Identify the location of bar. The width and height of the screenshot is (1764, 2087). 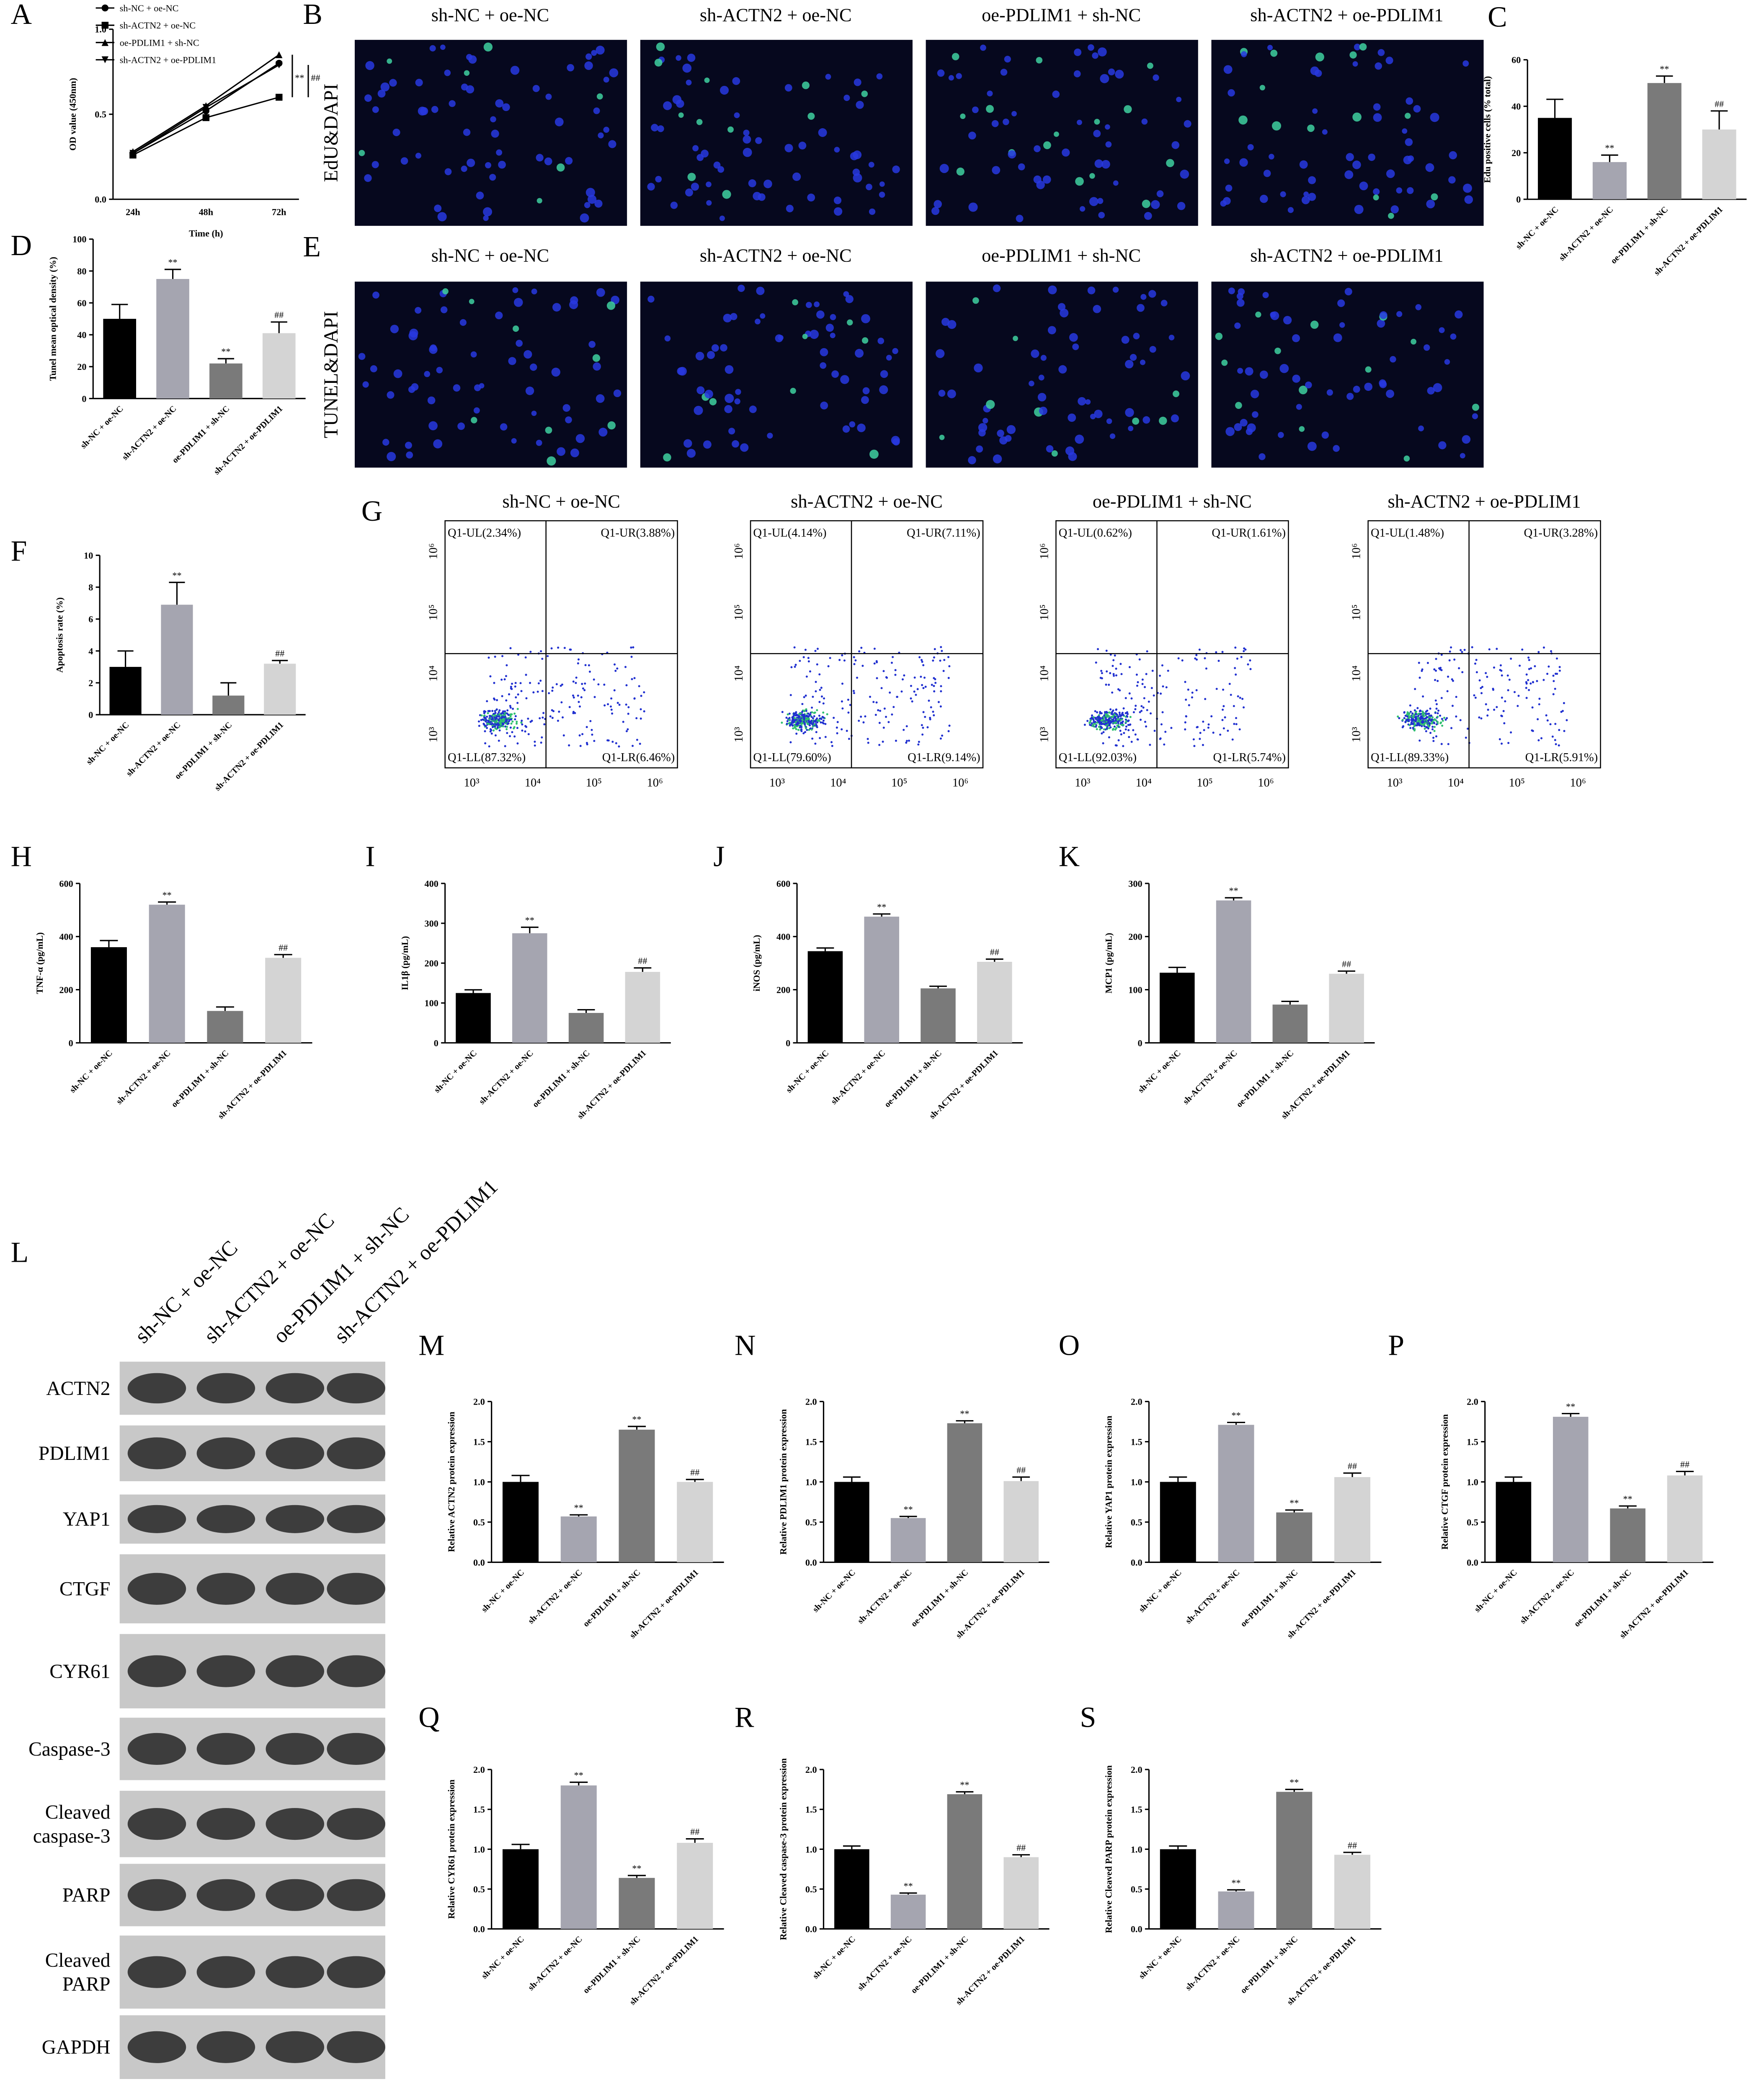
(1178, 1522).